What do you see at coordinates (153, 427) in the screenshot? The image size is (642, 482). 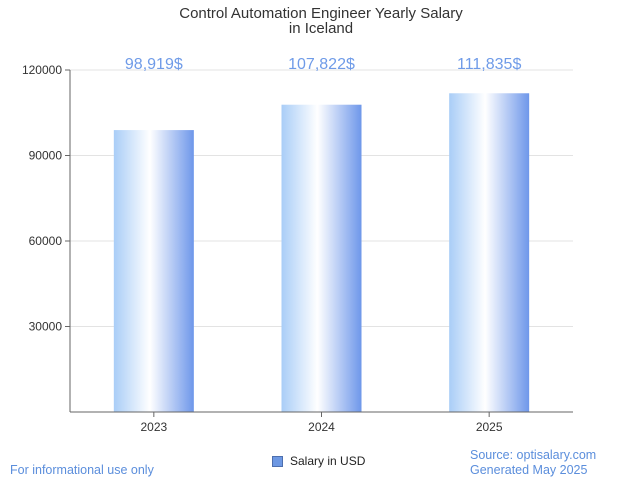 I see `x-tick-label-2023: 2023` at bounding box center [153, 427].